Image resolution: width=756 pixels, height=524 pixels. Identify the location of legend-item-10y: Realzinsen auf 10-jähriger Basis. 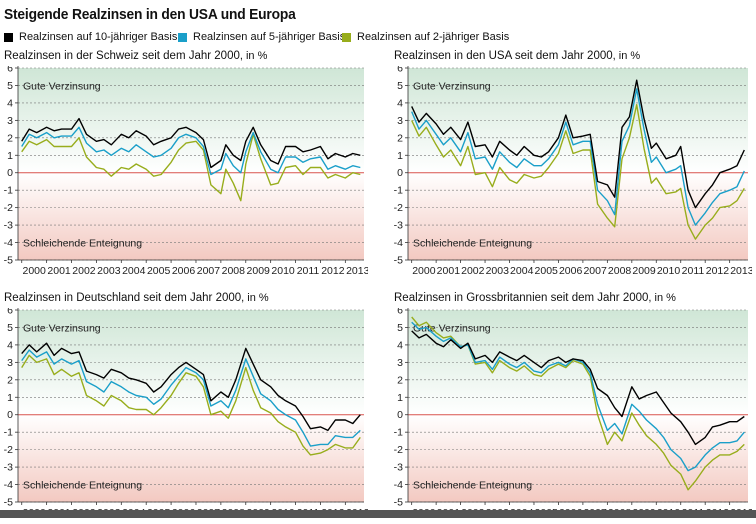
(90, 37).